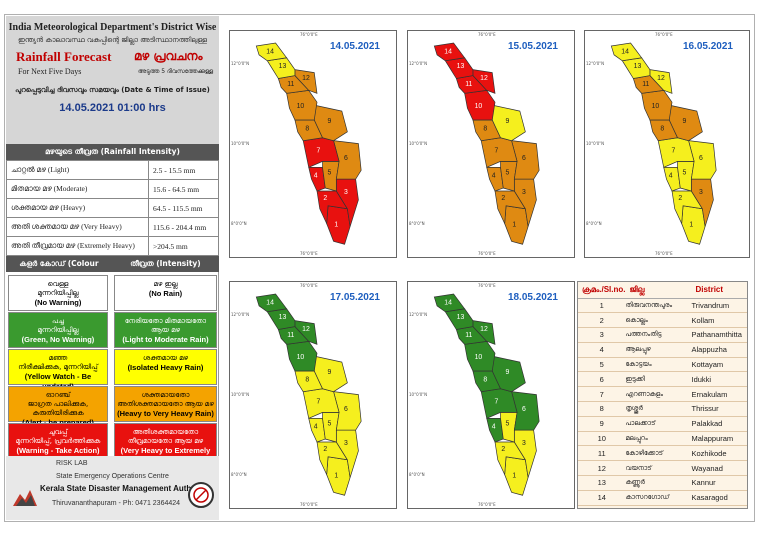 Image resolution: width=759 pixels, height=536 pixels. I want to click on map-date: 17.05.2021, so click(354, 297).